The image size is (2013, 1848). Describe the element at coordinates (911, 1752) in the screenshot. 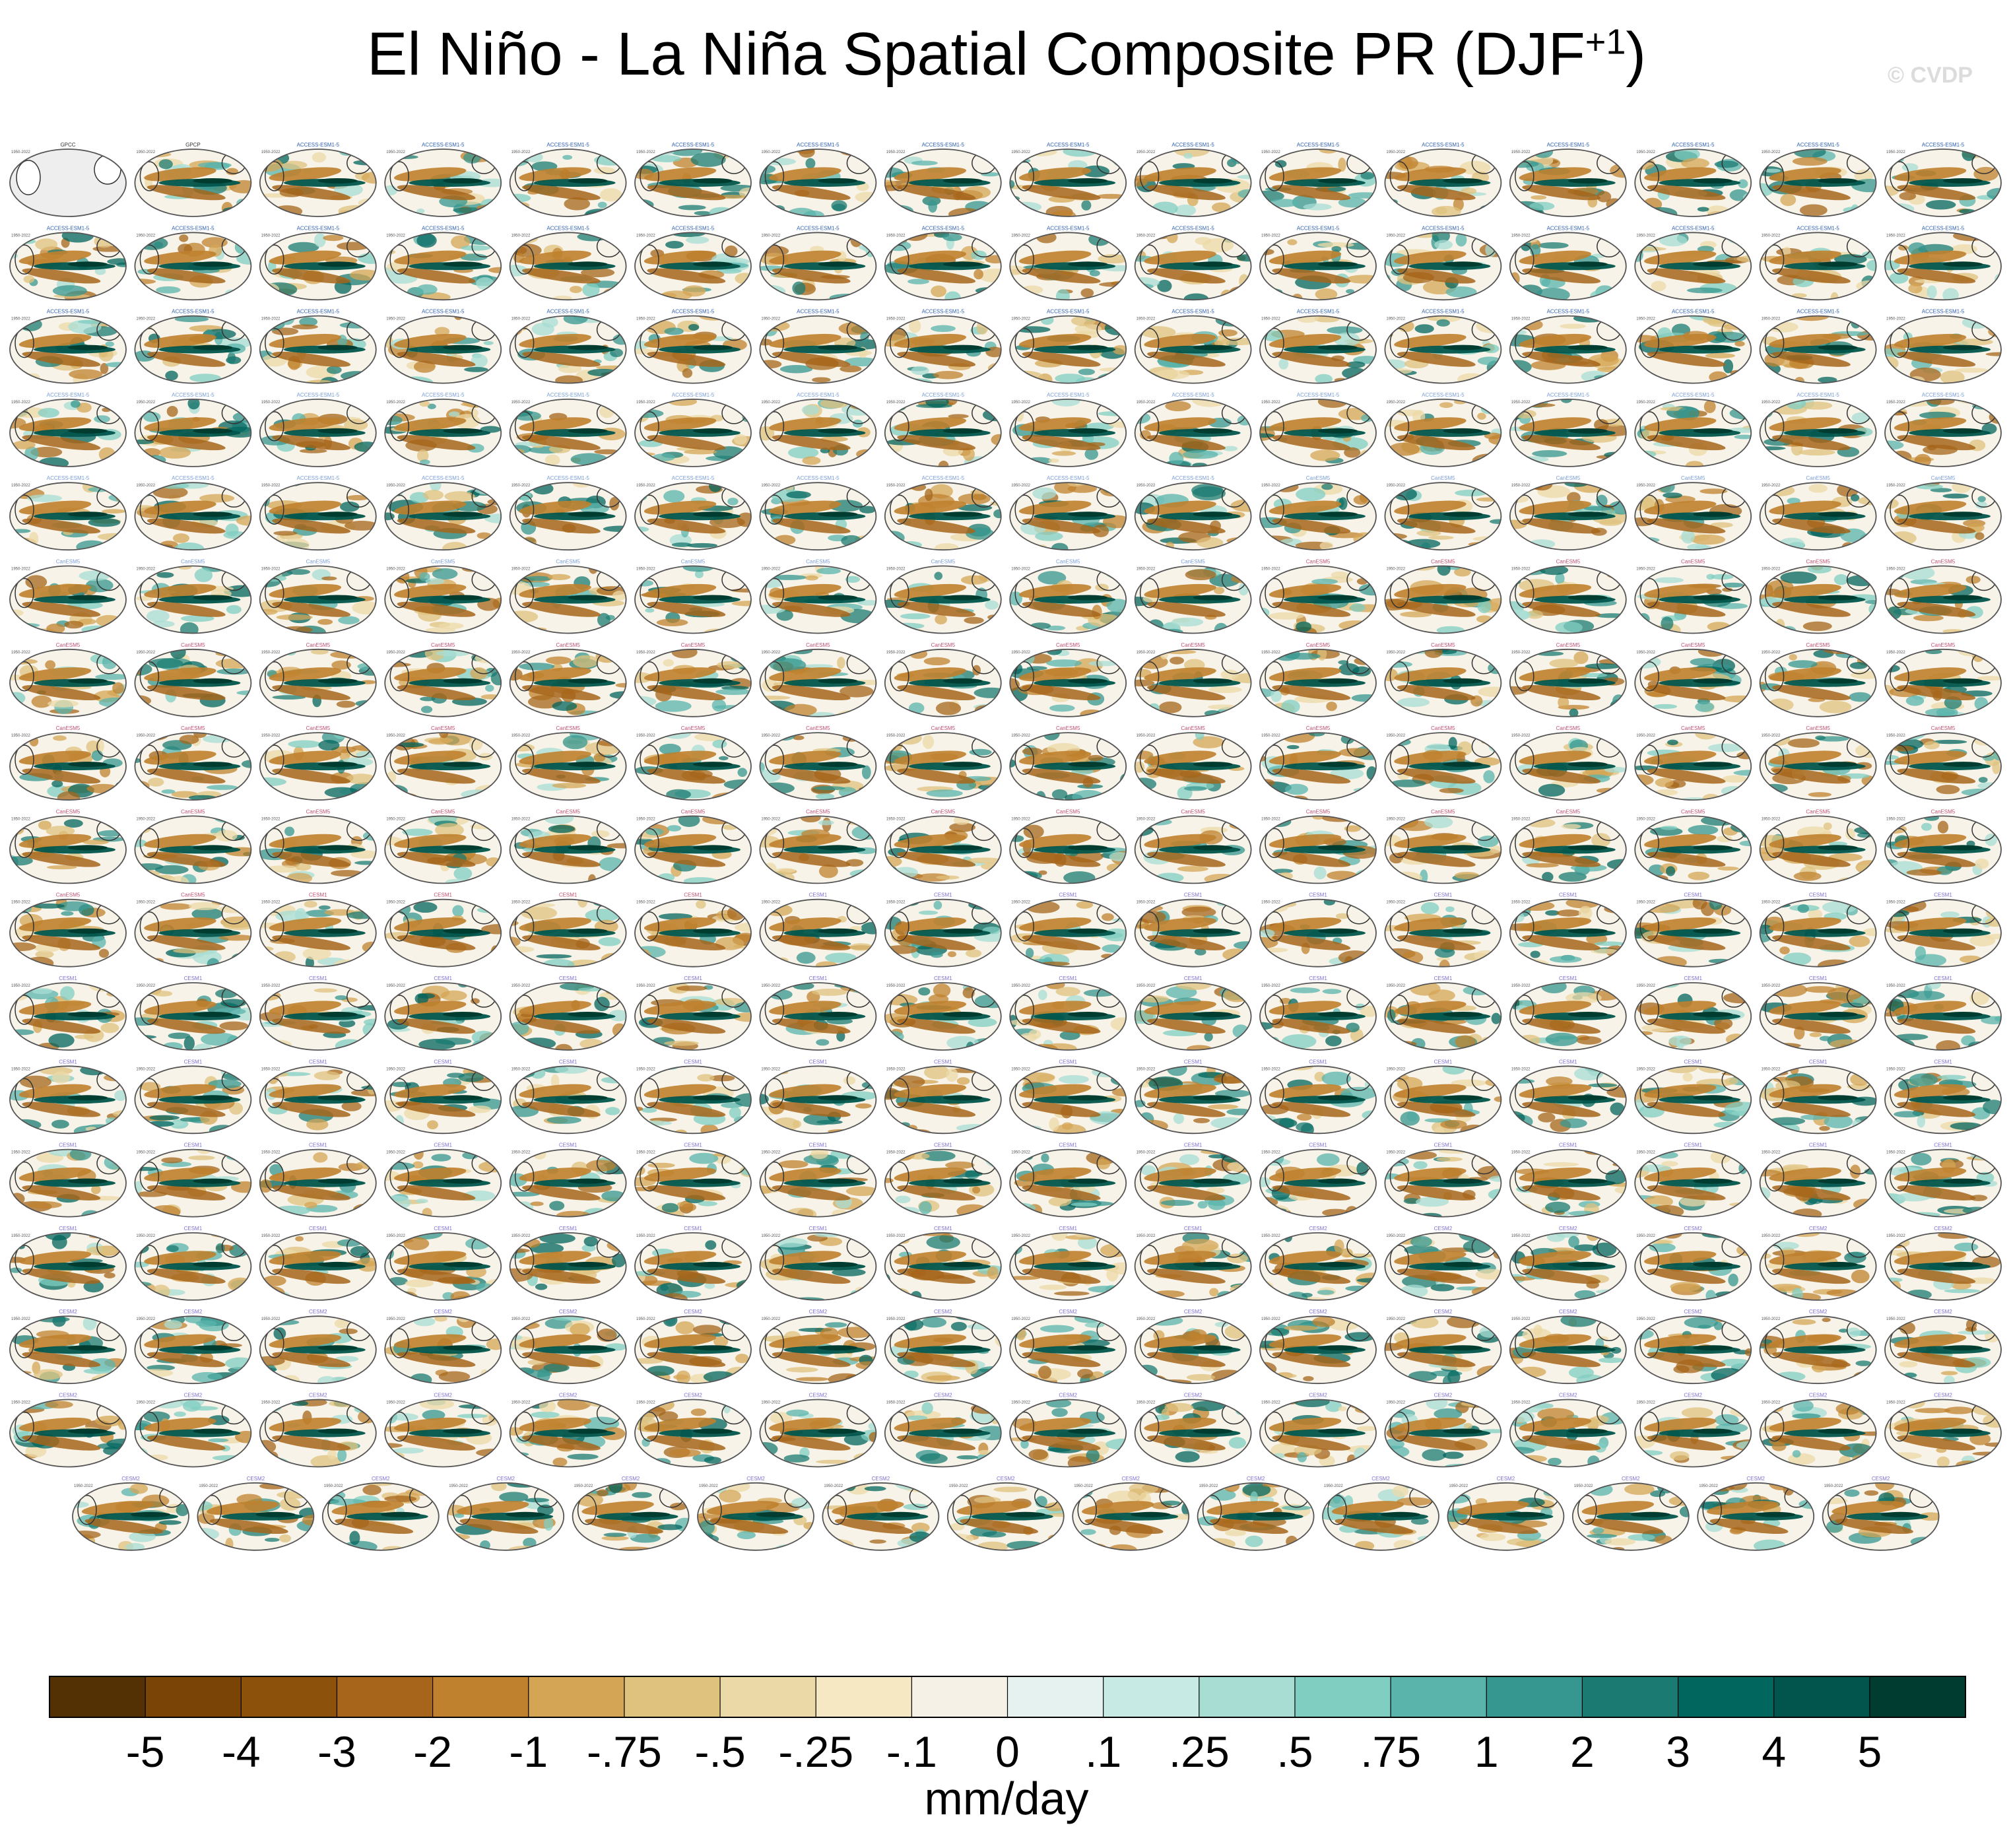

I see `colorbar-tick-label: -.1` at that location.